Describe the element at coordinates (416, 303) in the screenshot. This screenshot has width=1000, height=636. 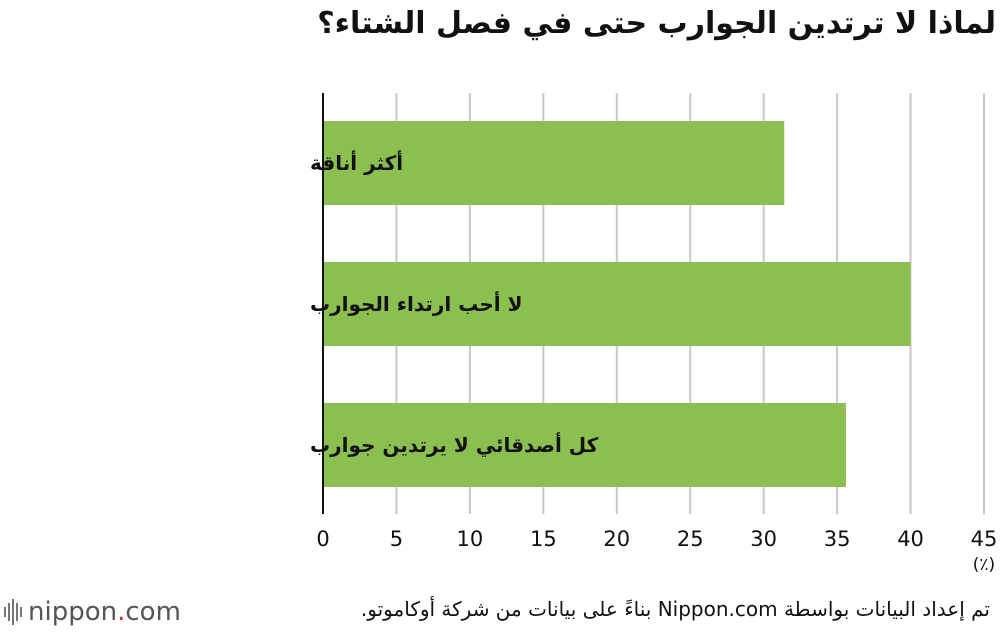
I see `category-label: لا أحب ارتداء الجوارب` at that location.